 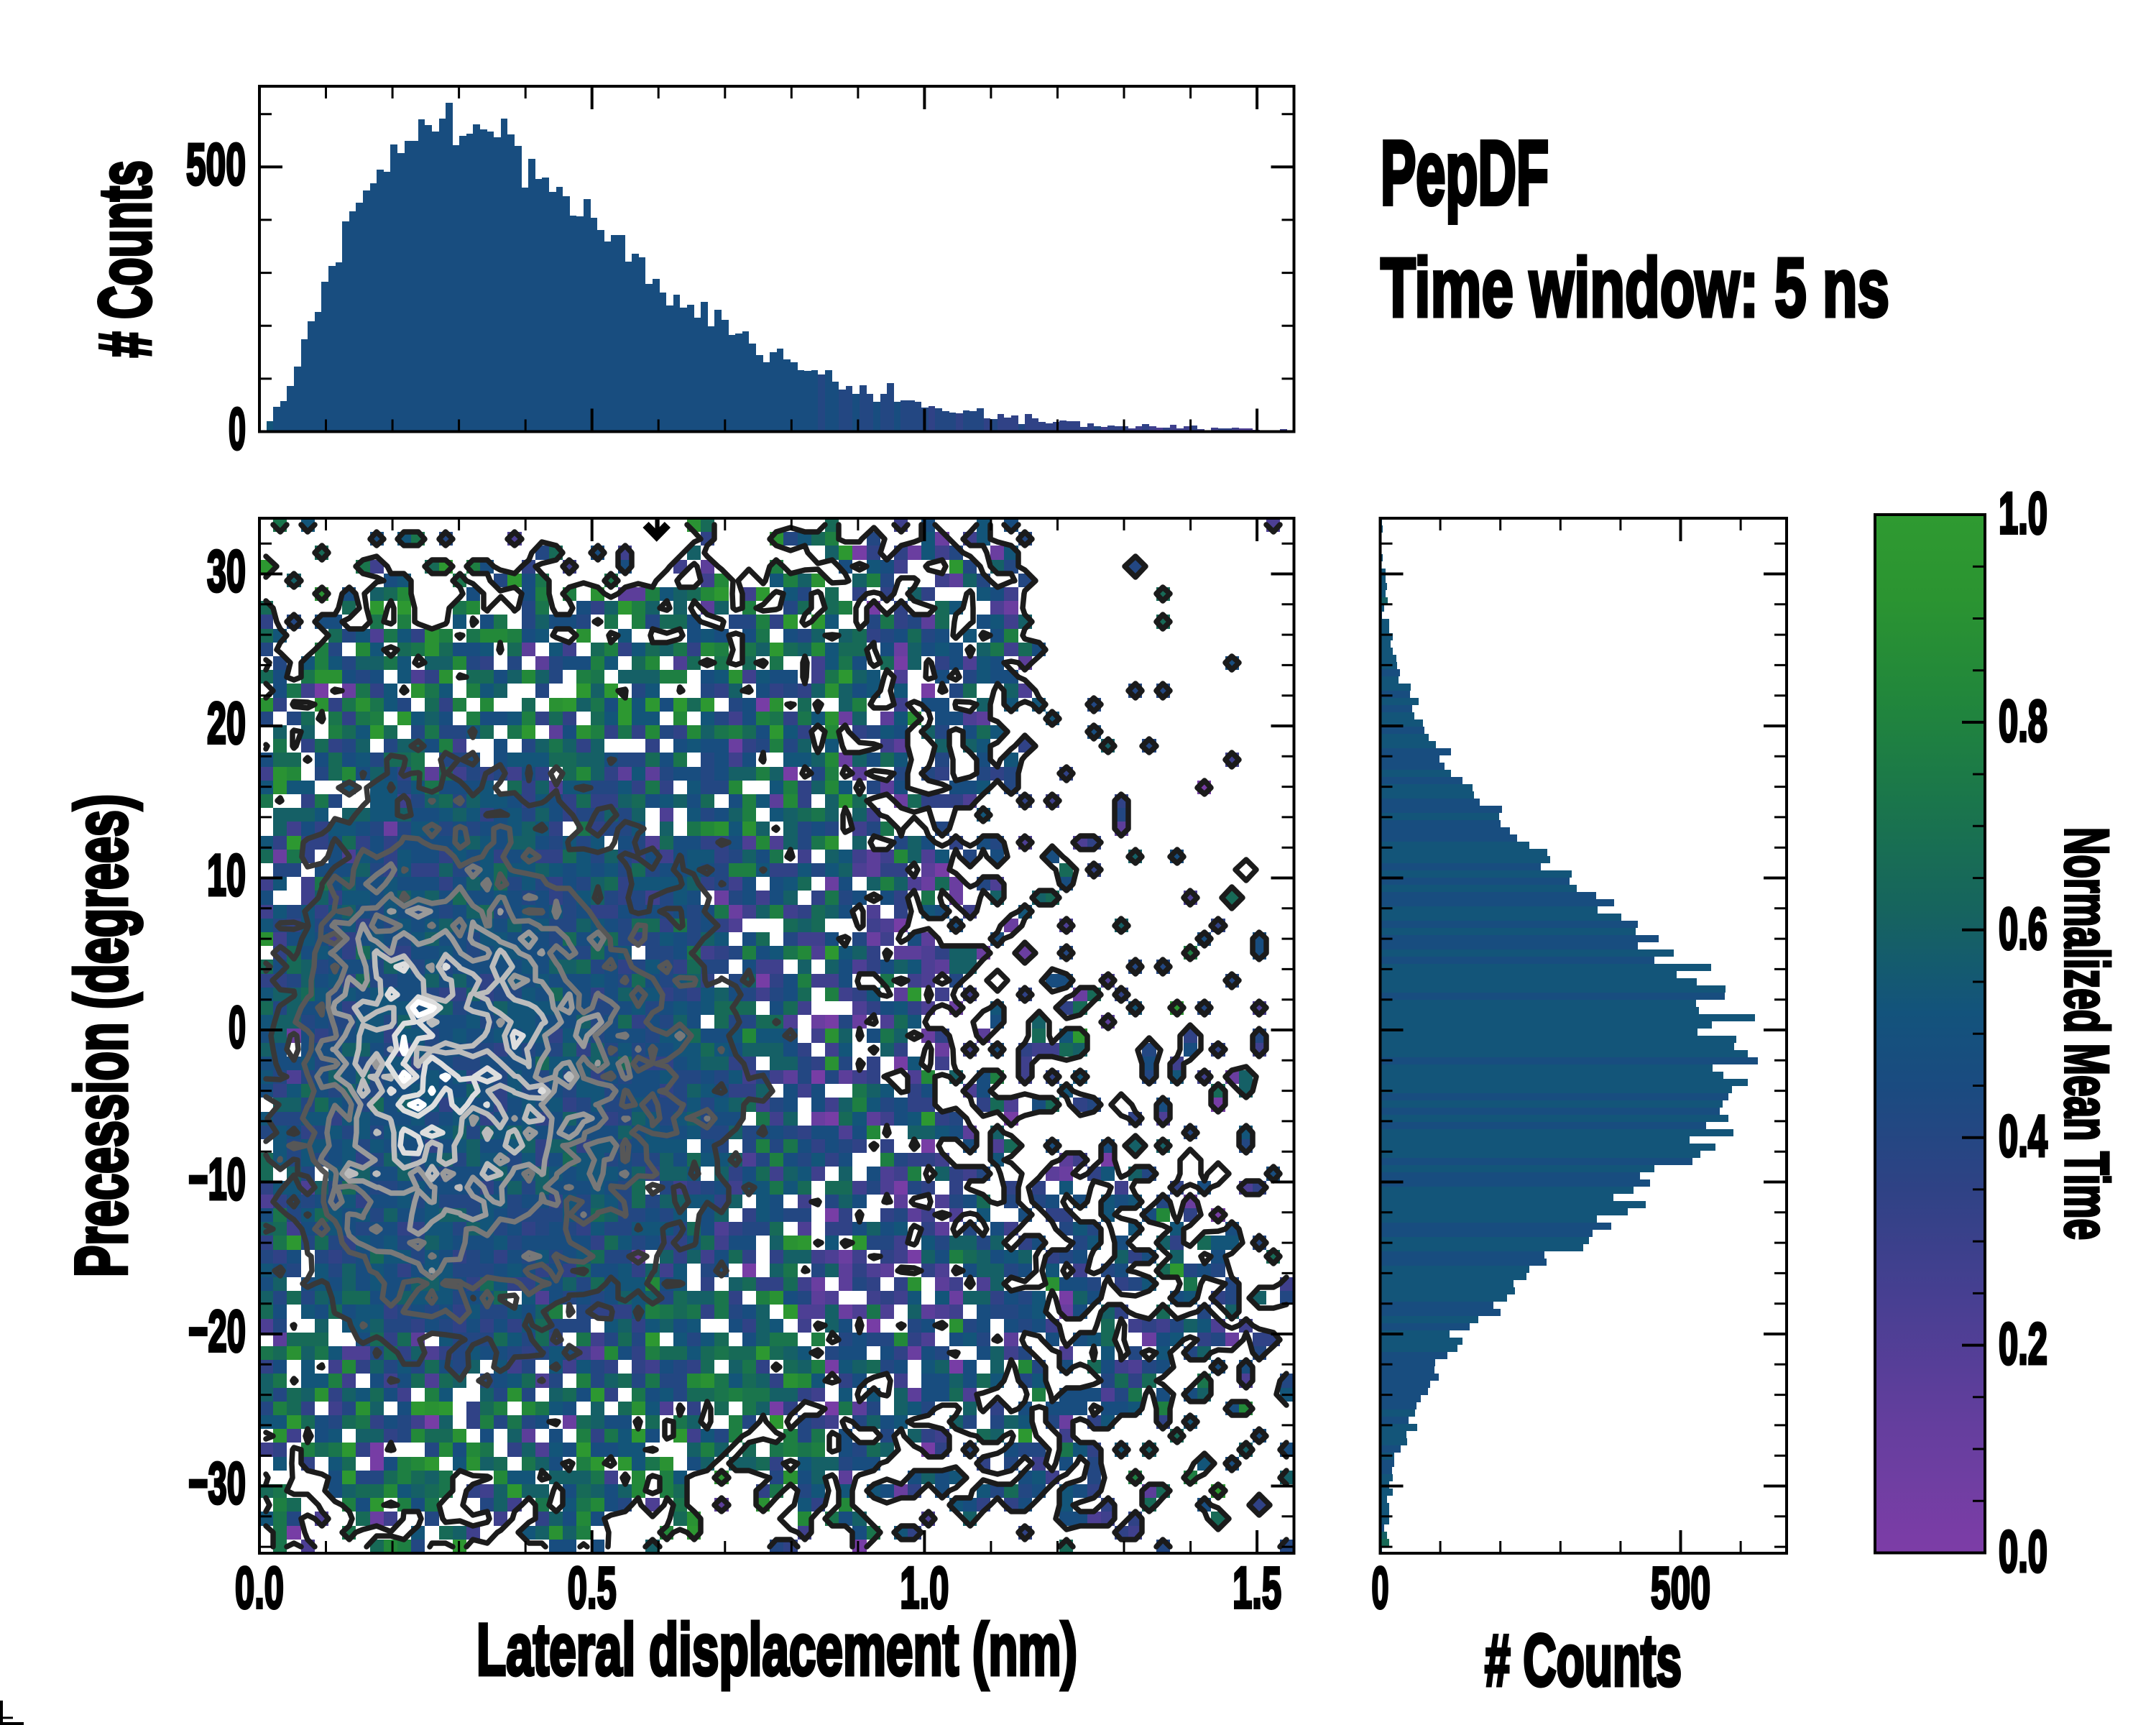 What do you see at coordinates (777, 1649) in the screenshot?
I see `svg-text: Lateral displacement (nm)` at bounding box center [777, 1649].